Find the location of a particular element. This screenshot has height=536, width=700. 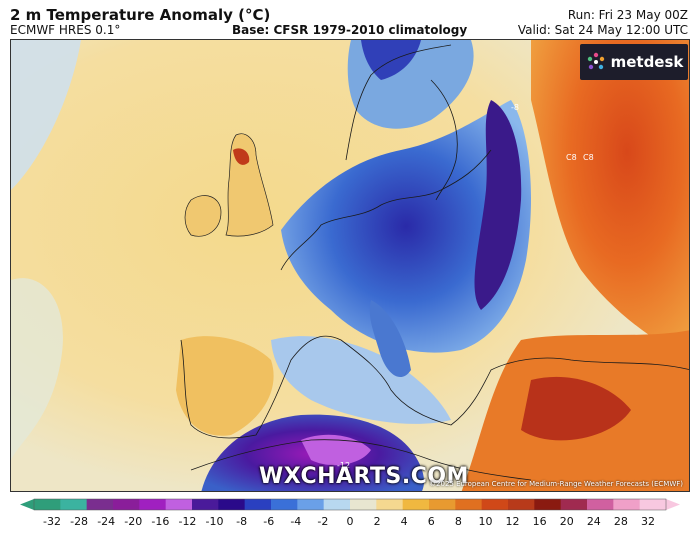

colorbar-tick-label: -24 is located at coordinates (106, 521).